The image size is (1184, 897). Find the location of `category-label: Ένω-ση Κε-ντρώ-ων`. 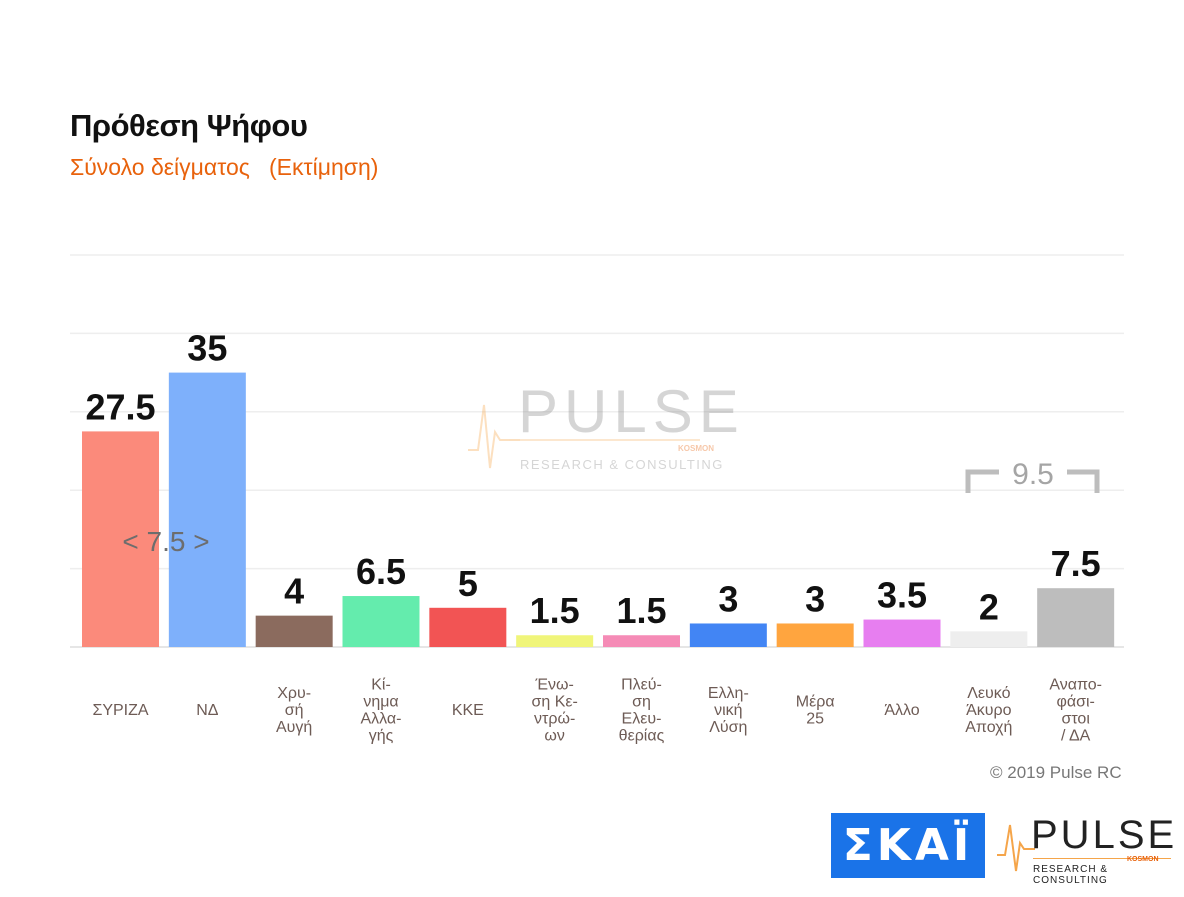

category-label: Ένω-ση Κε-ντρώ-ων is located at coordinates (554, 711).